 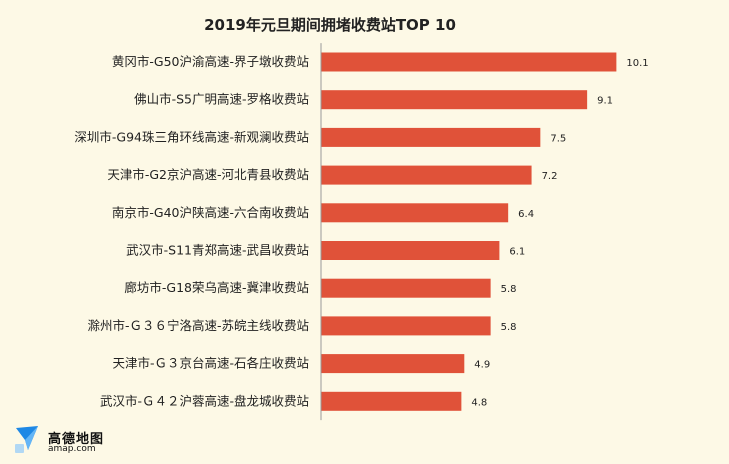 I want to click on chart-title: 2019年元旦期间拥堵收费站TOP 10, so click(x=330, y=25).